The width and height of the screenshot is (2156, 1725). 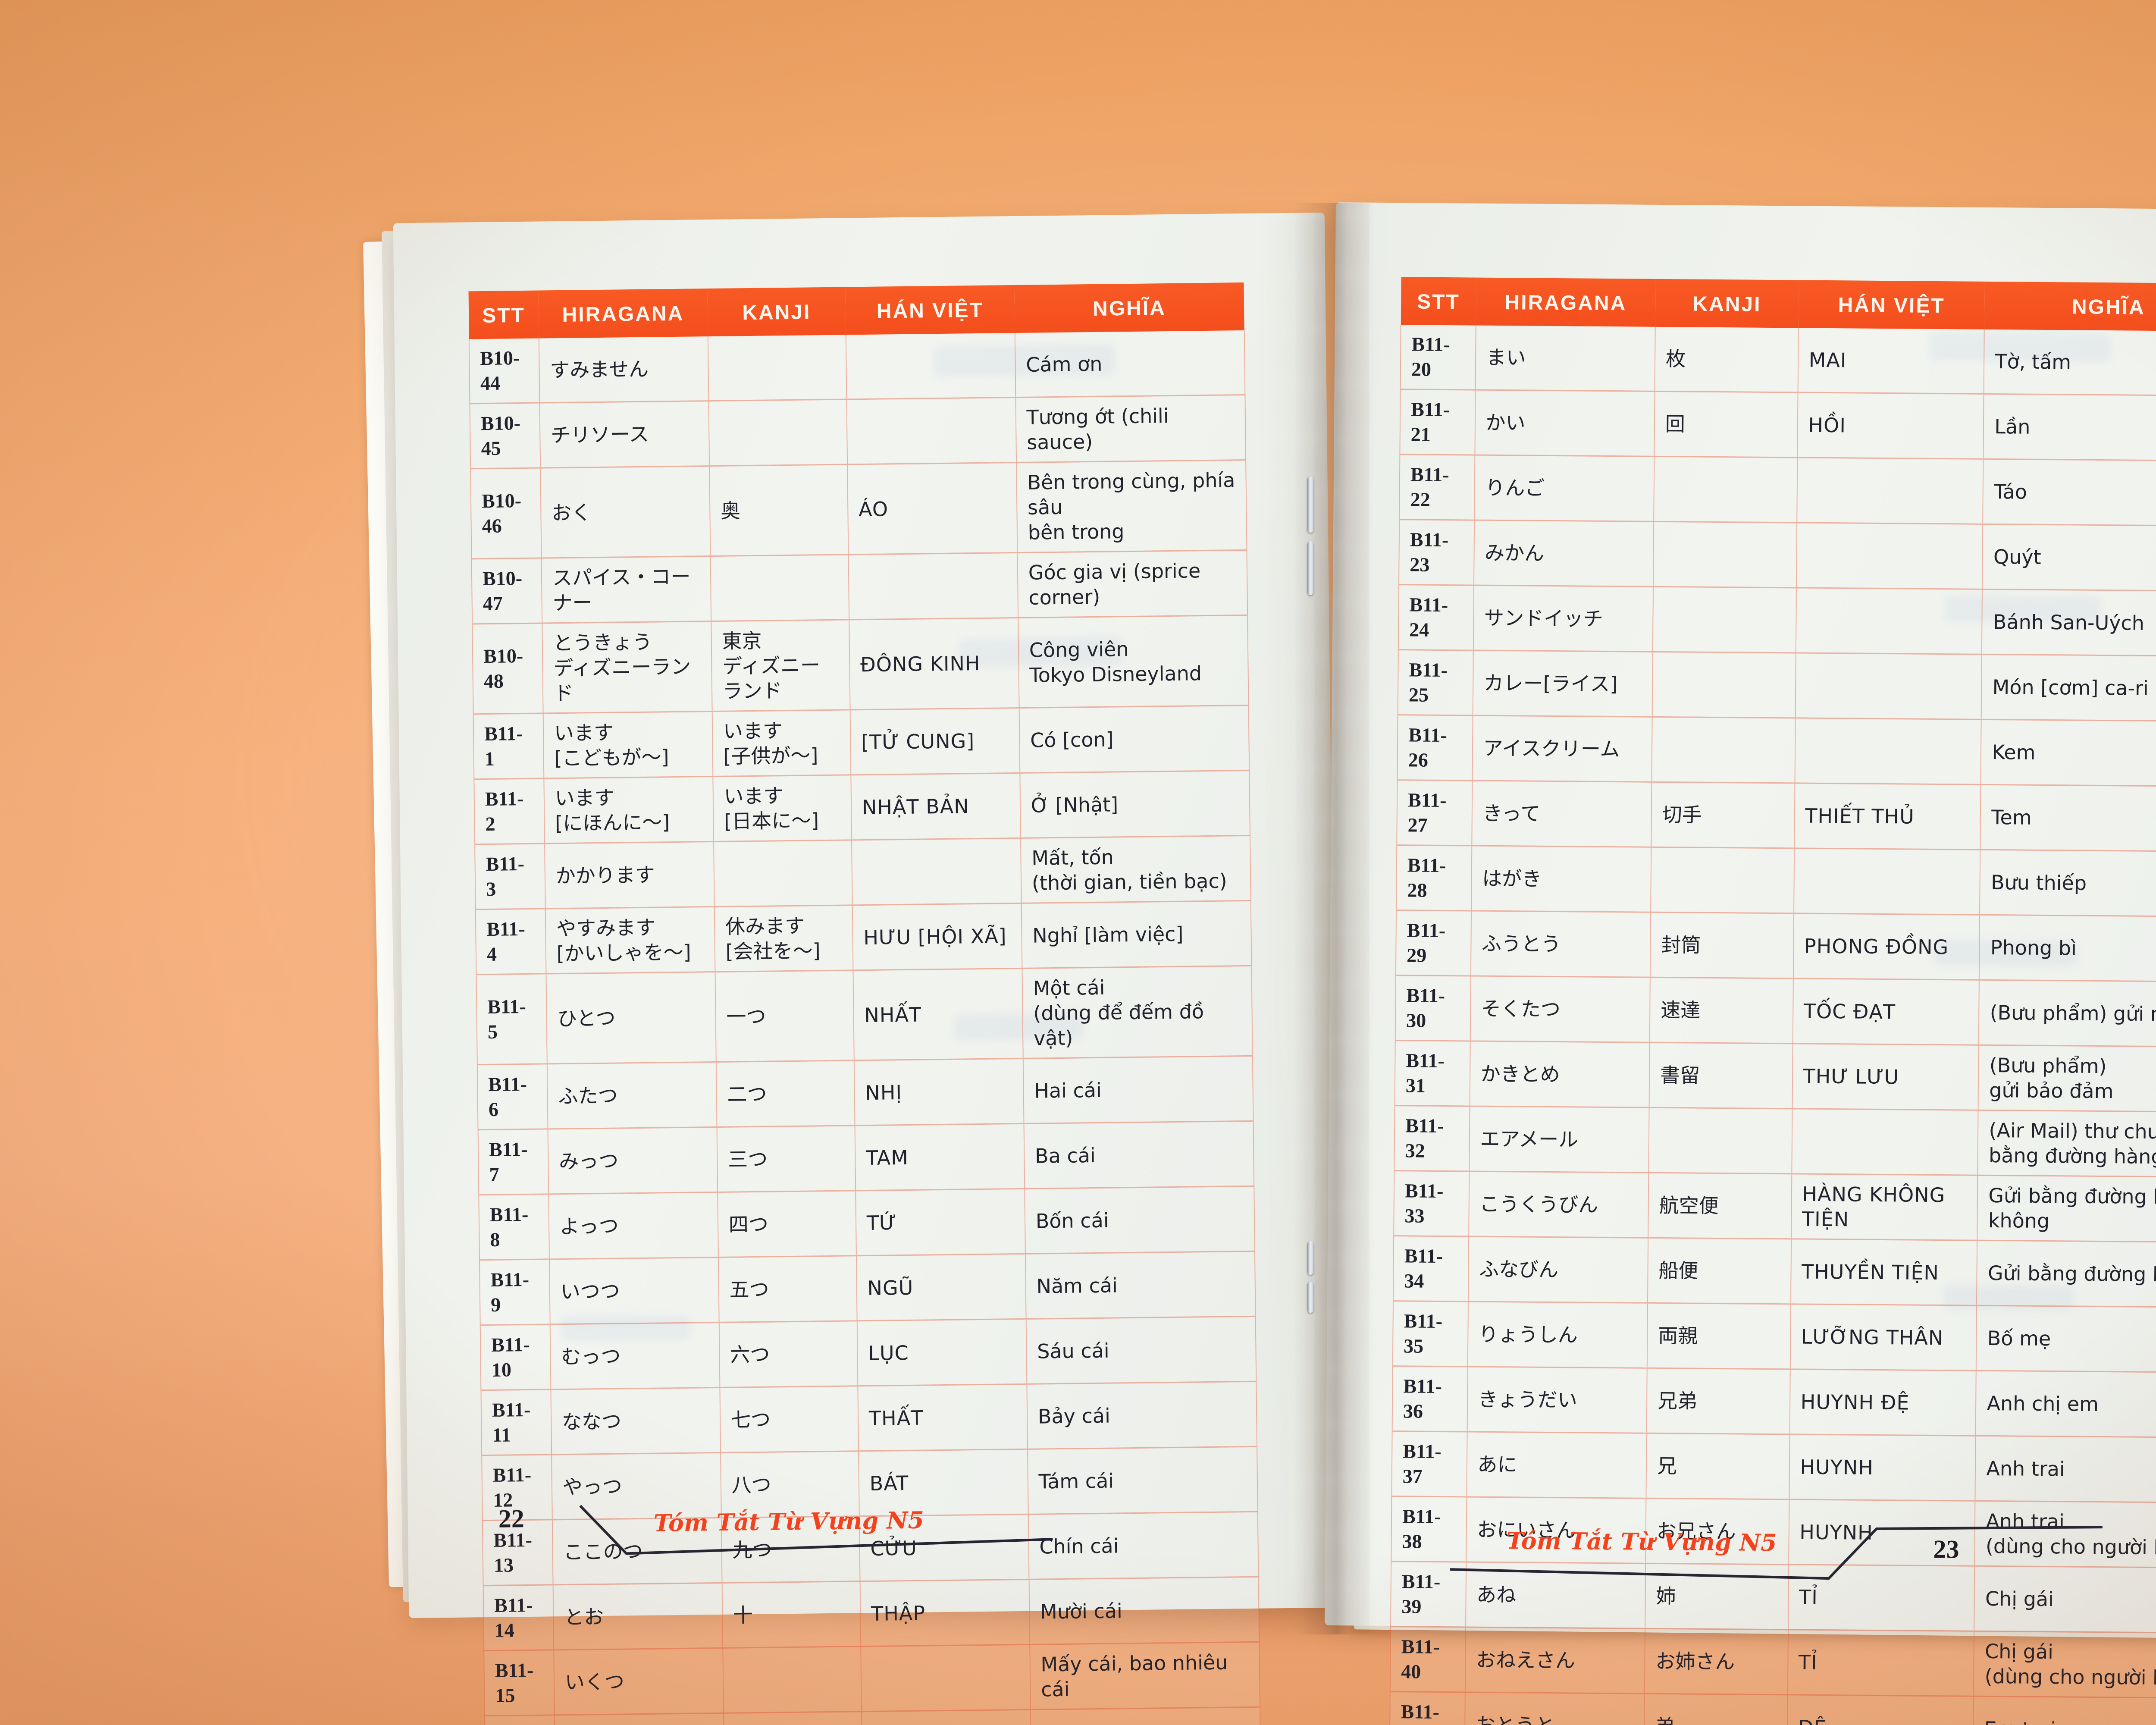 I want to click on meaning-cell: Bố mẹ, so click(x=2066, y=1339).